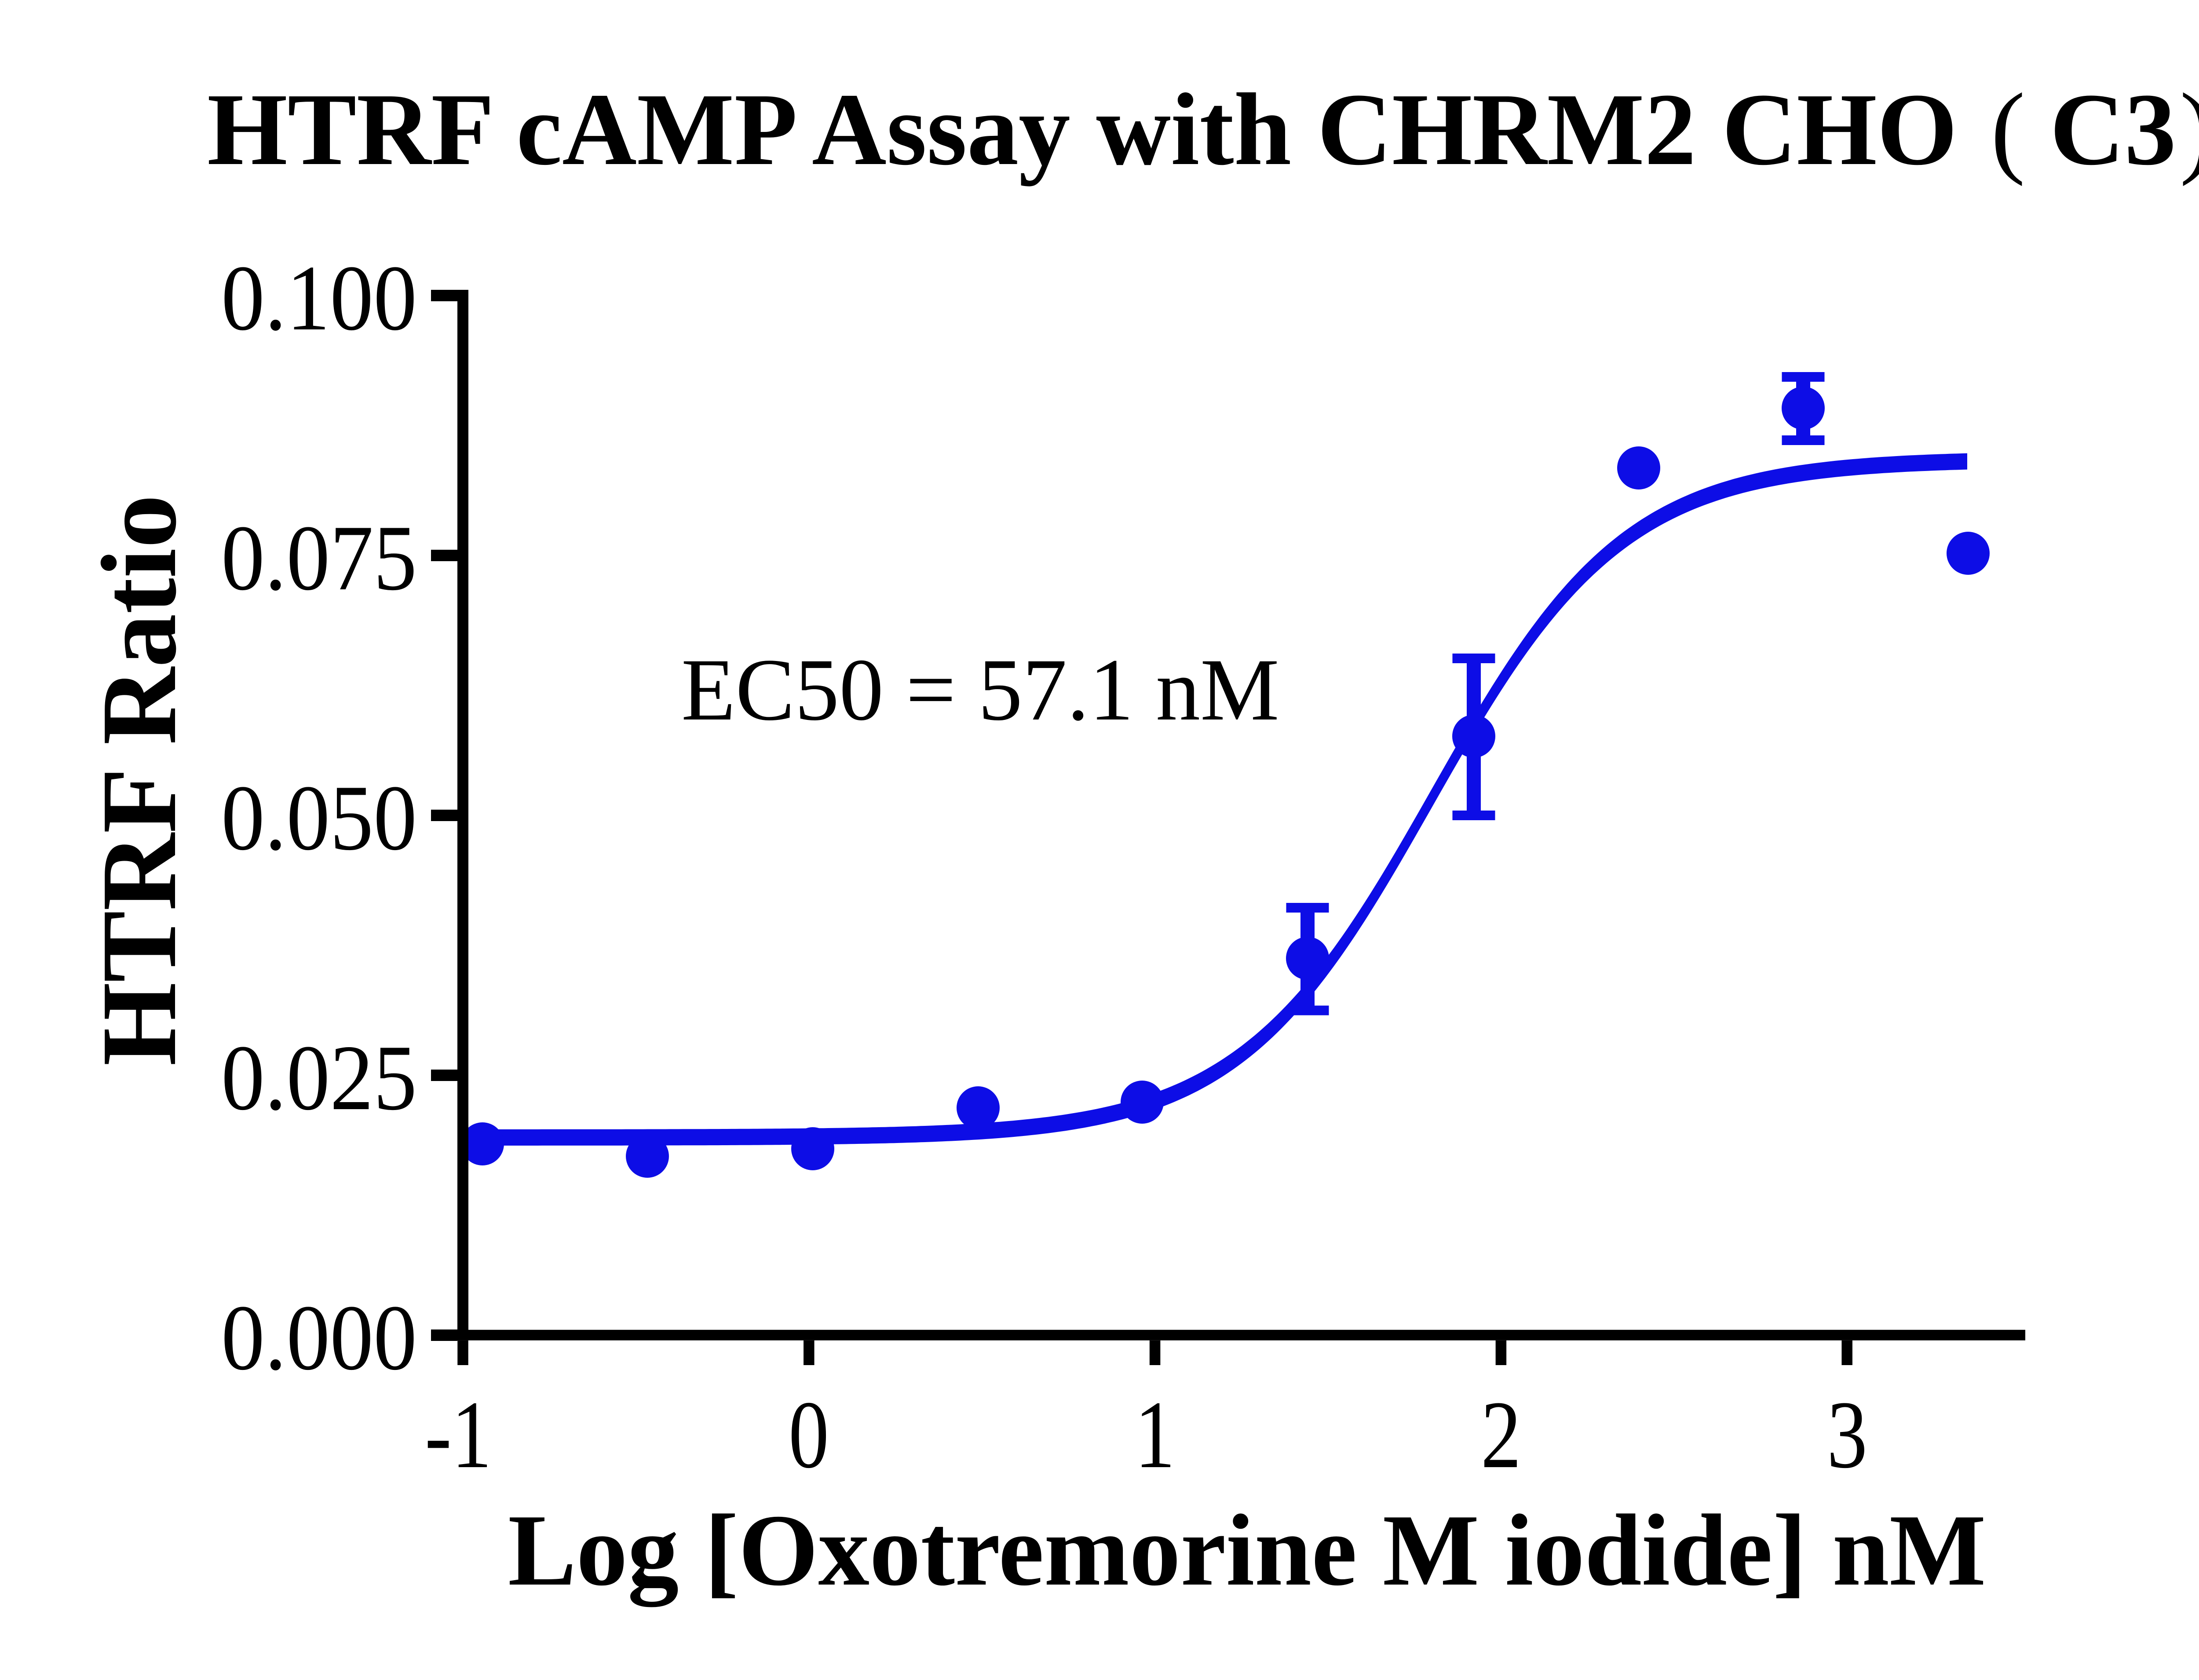  Describe the element at coordinates (1847, 1434) in the screenshot. I see `svg-text: 3` at that location.